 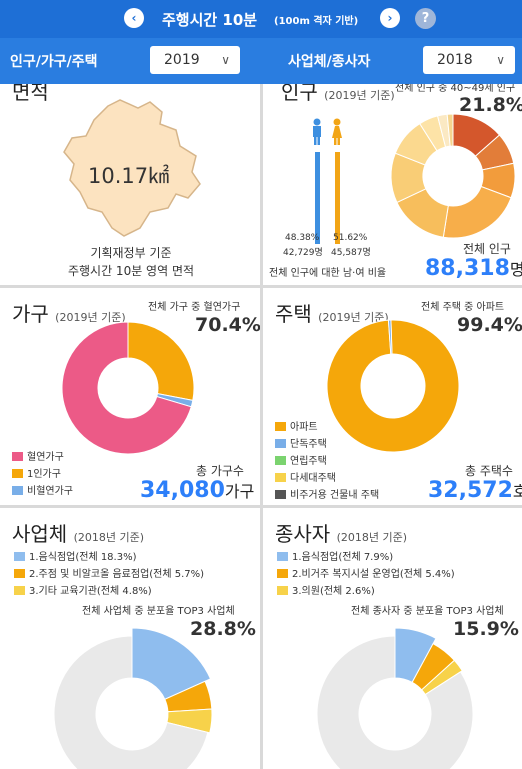 I want to click on business-filter-label: 사업체/종사자, so click(x=329, y=62).